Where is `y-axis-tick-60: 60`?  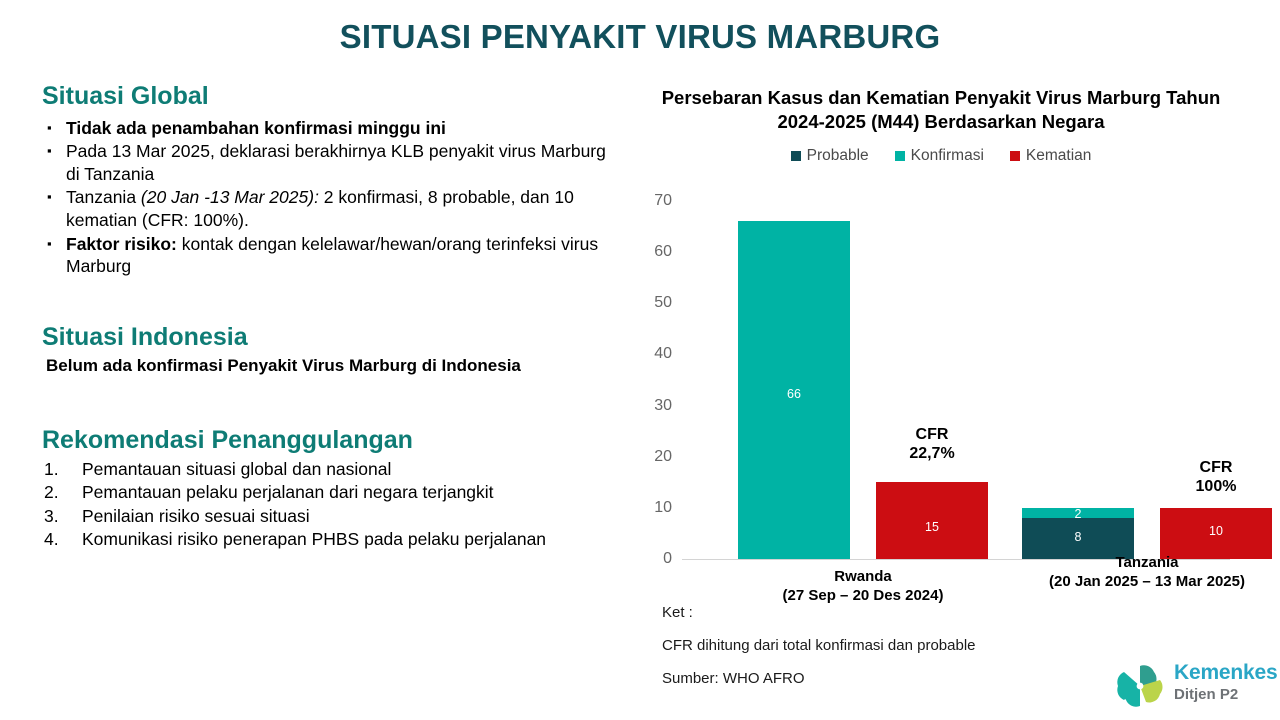 y-axis-tick-60: 60 is located at coordinates (663, 252).